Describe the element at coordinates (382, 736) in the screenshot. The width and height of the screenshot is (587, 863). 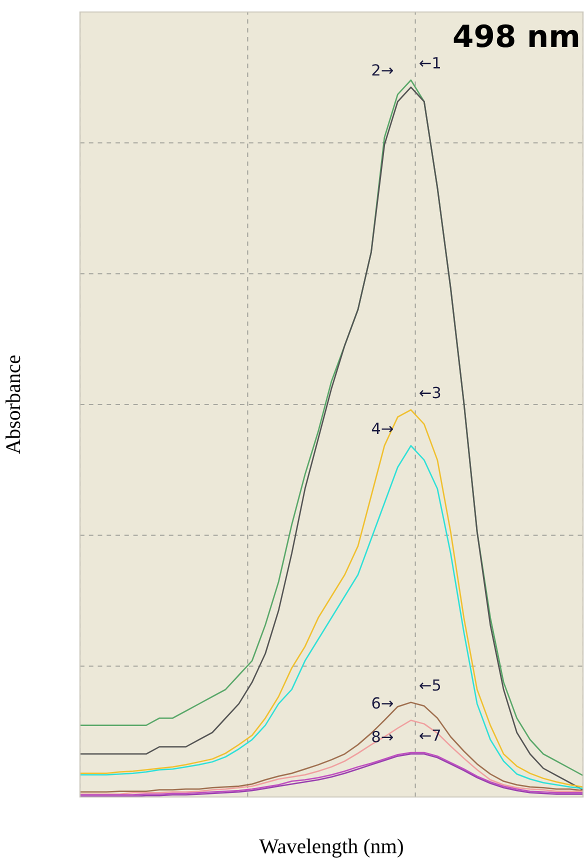
I see `annotation: 8→` at that location.